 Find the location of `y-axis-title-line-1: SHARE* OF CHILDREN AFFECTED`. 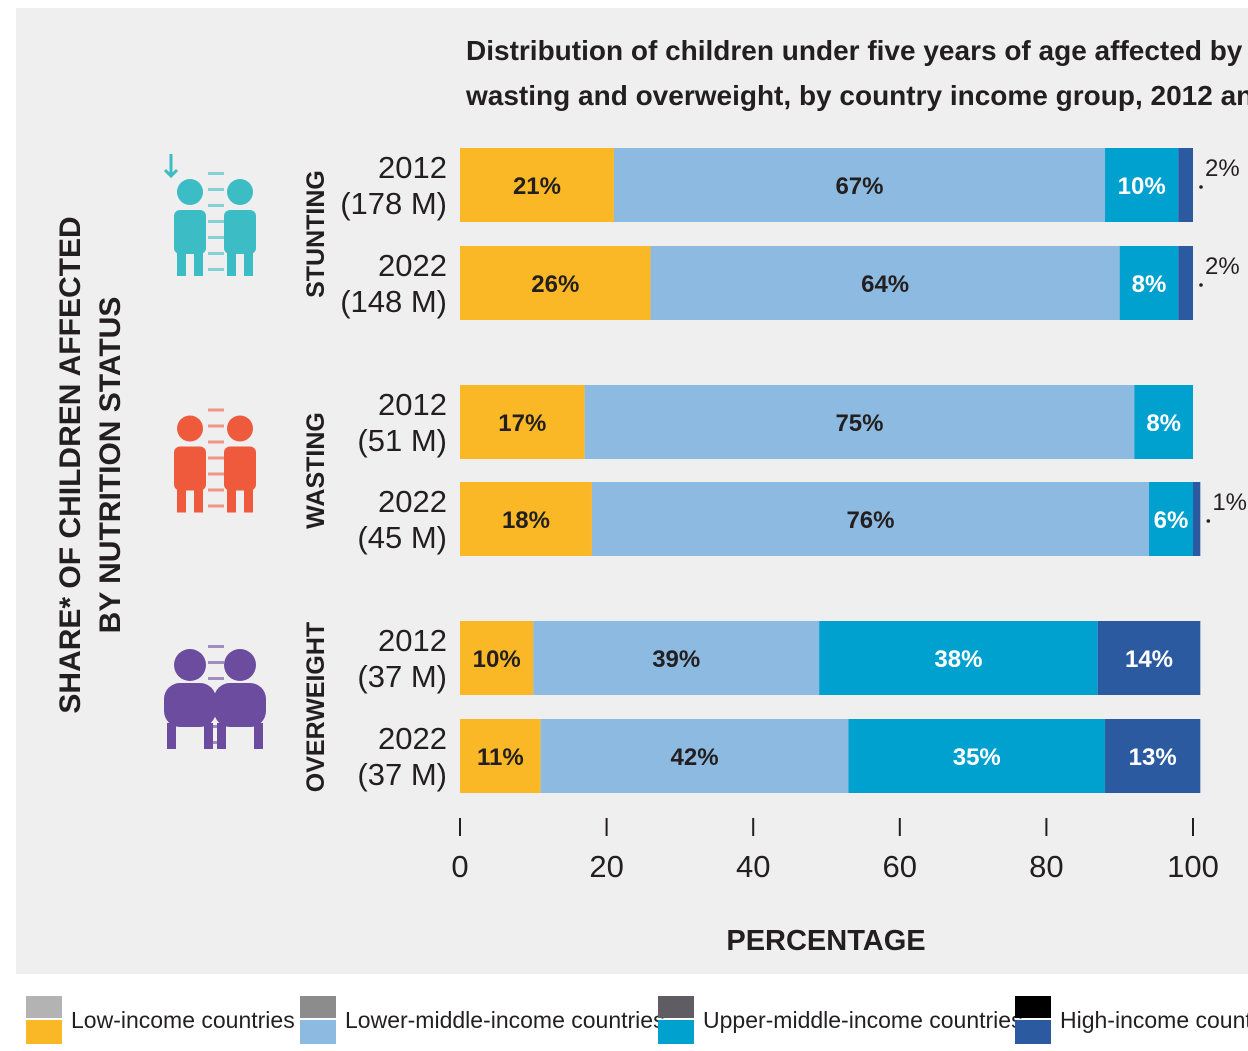

y-axis-title-line-1: SHARE* OF CHILDREN AFFECTED is located at coordinates (70, 464).